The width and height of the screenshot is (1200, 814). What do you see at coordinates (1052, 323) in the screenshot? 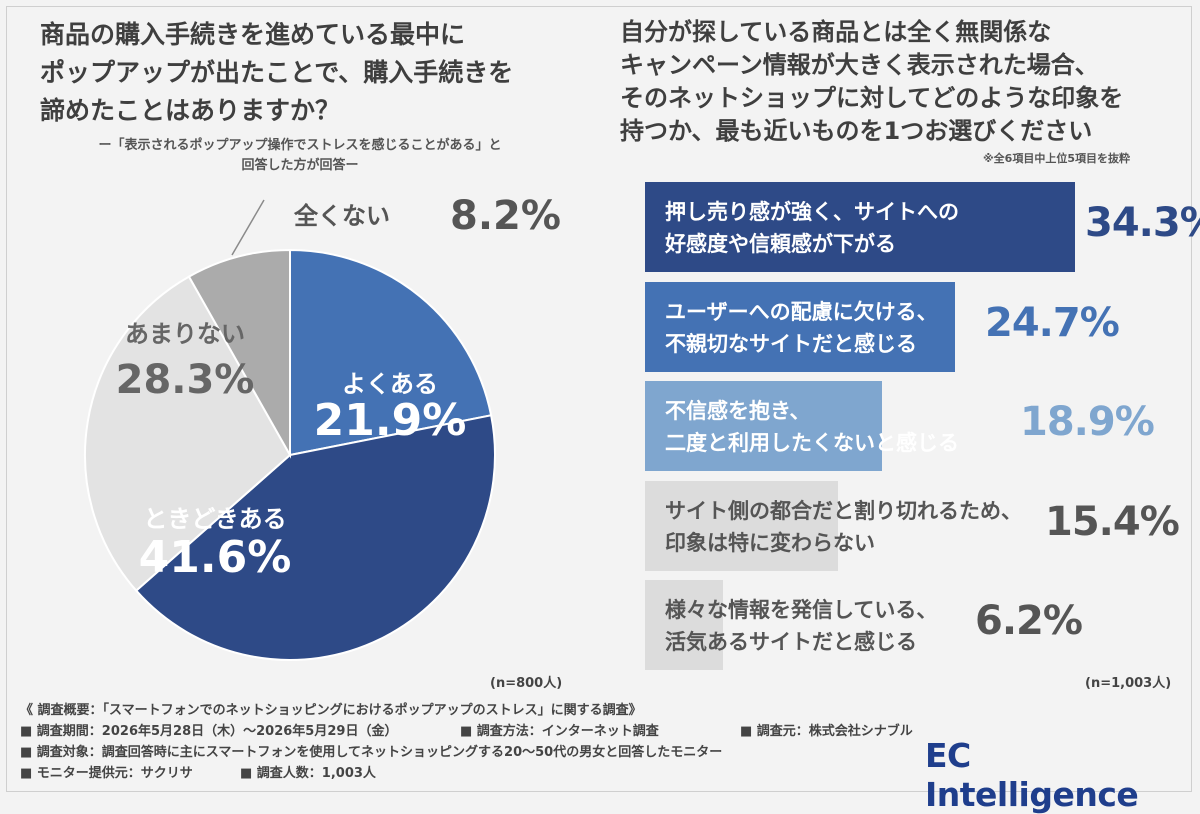
I see `bar-value-label: 24.7%` at bounding box center [1052, 323].